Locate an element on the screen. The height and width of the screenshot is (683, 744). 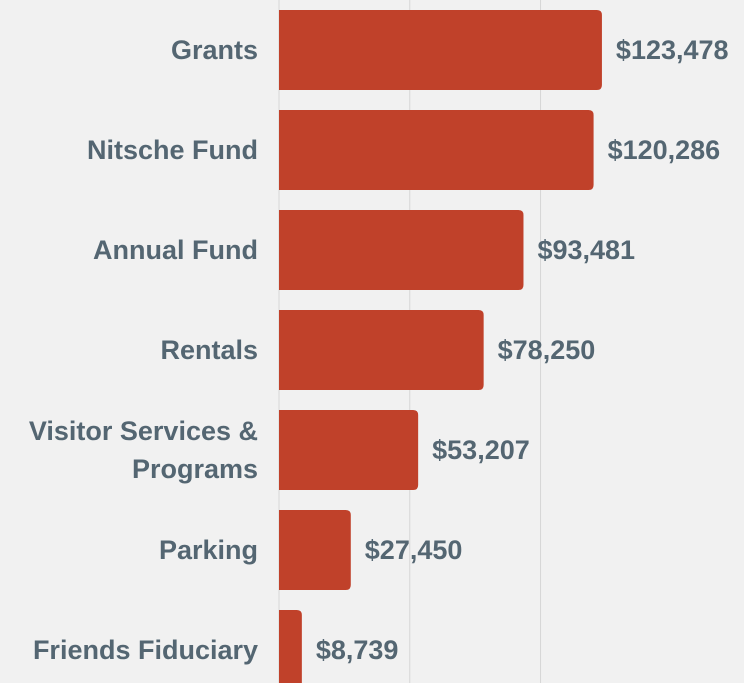
category-label: Annual Fund is located at coordinates (175, 250).